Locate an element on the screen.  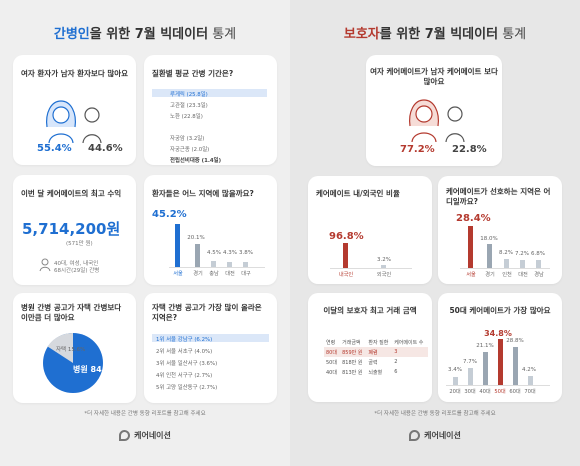
bar-pref-daejeon is located at coordinates (522, 264).